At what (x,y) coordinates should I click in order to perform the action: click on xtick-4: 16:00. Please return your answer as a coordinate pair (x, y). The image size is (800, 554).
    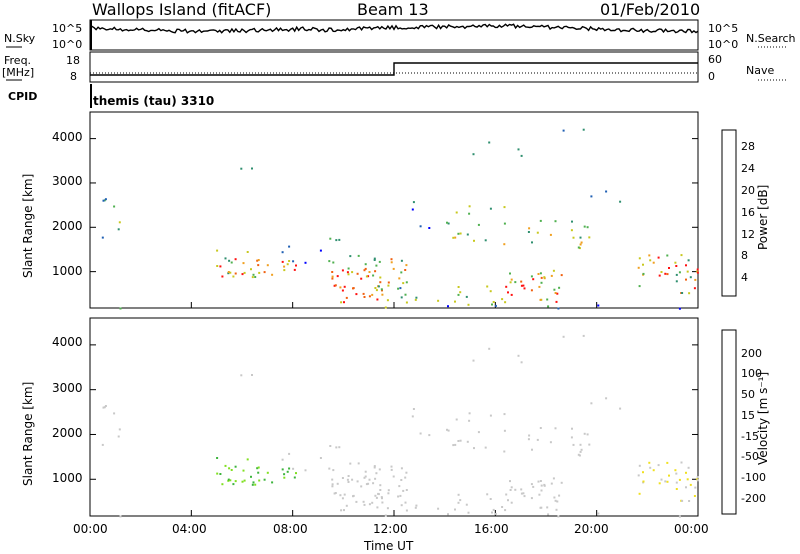
    Looking at the image, I should click on (491, 529).